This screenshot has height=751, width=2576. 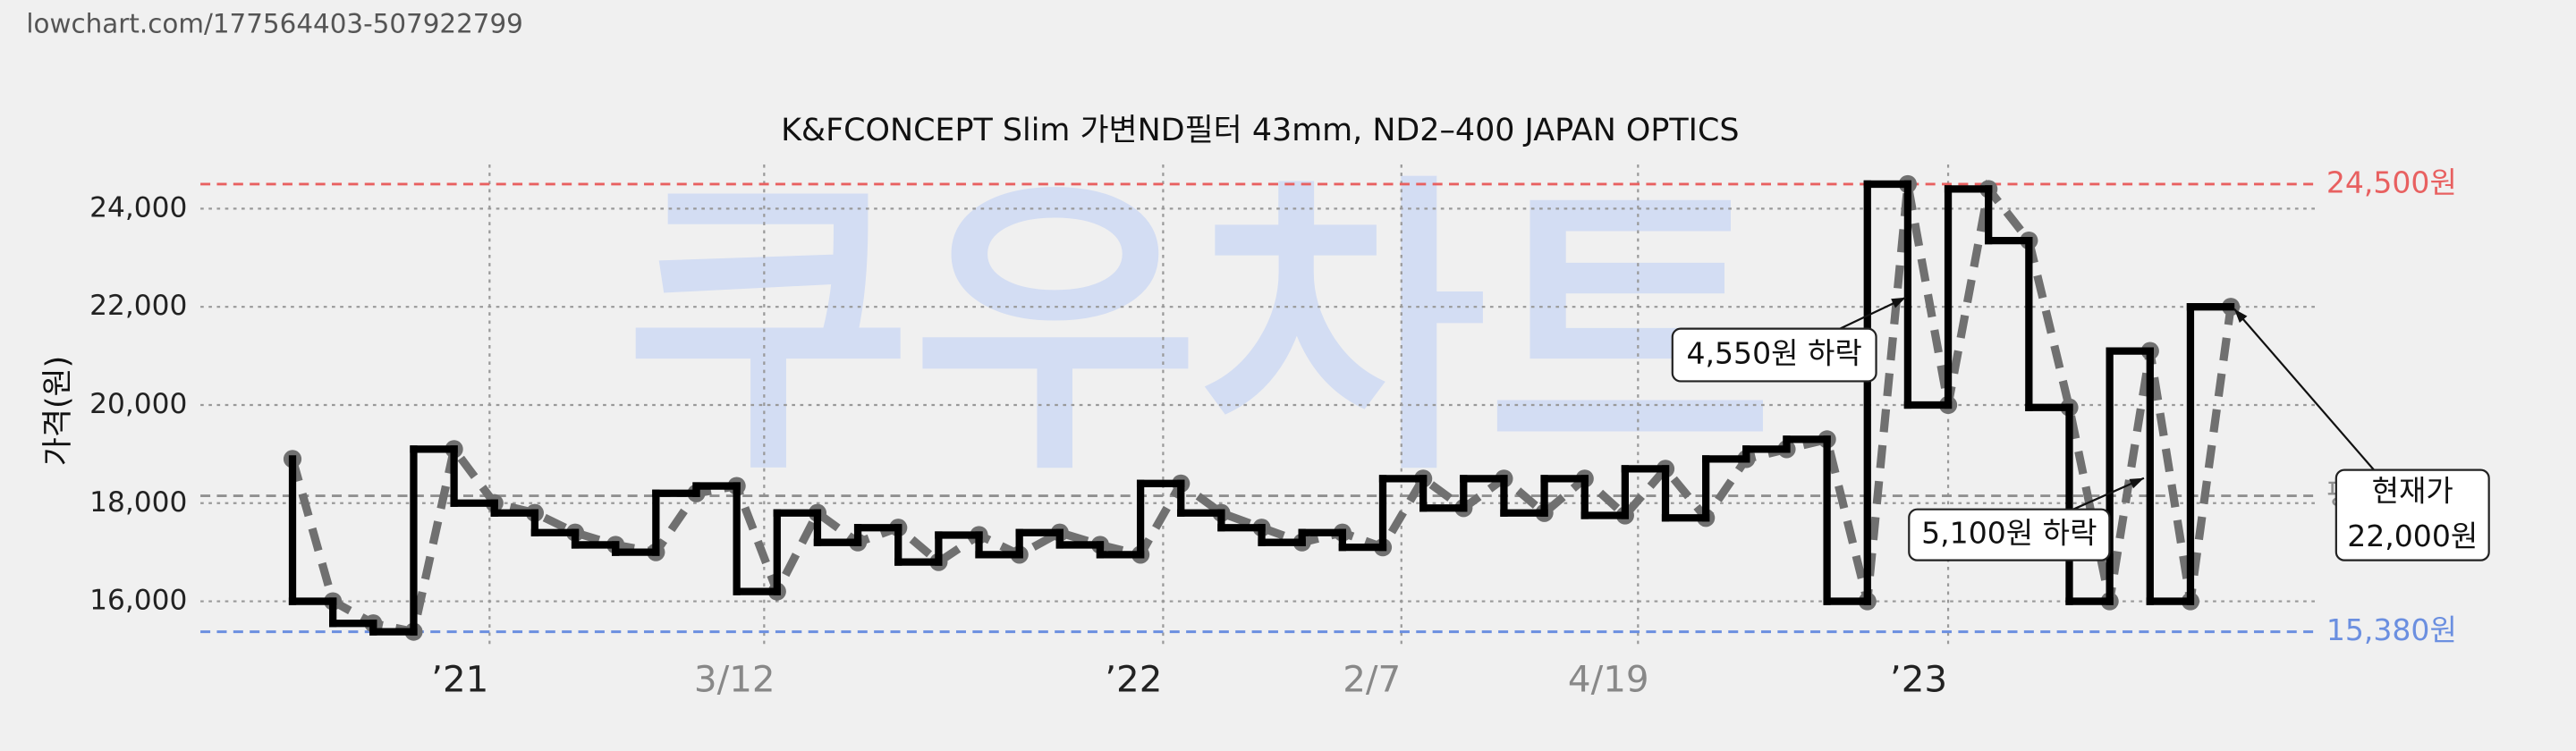 What do you see at coordinates (2412, 490) in the screenshot?
I see `annotation-text: 현재가` at bounding box center [2412, 490].